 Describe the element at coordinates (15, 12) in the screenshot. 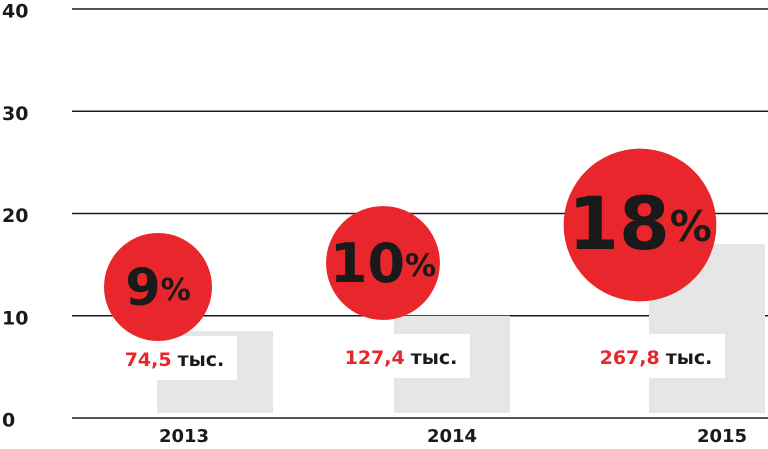

I see `y-tick-label: 40` at that location.